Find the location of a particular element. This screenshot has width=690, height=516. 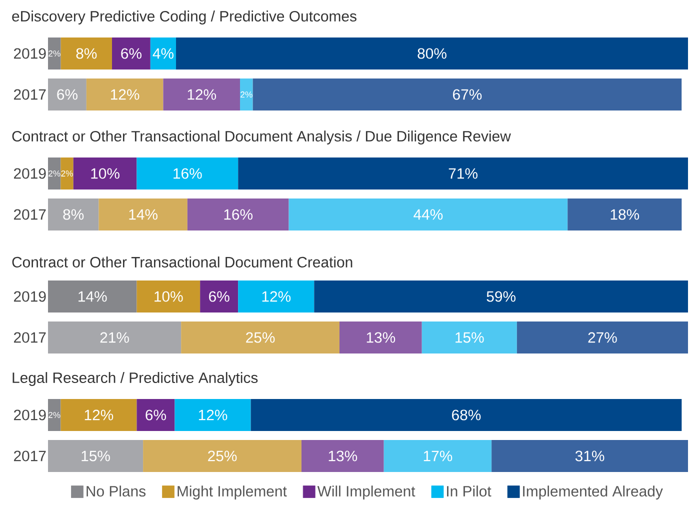

data-label: 4% is located at coordinates (163, 53).